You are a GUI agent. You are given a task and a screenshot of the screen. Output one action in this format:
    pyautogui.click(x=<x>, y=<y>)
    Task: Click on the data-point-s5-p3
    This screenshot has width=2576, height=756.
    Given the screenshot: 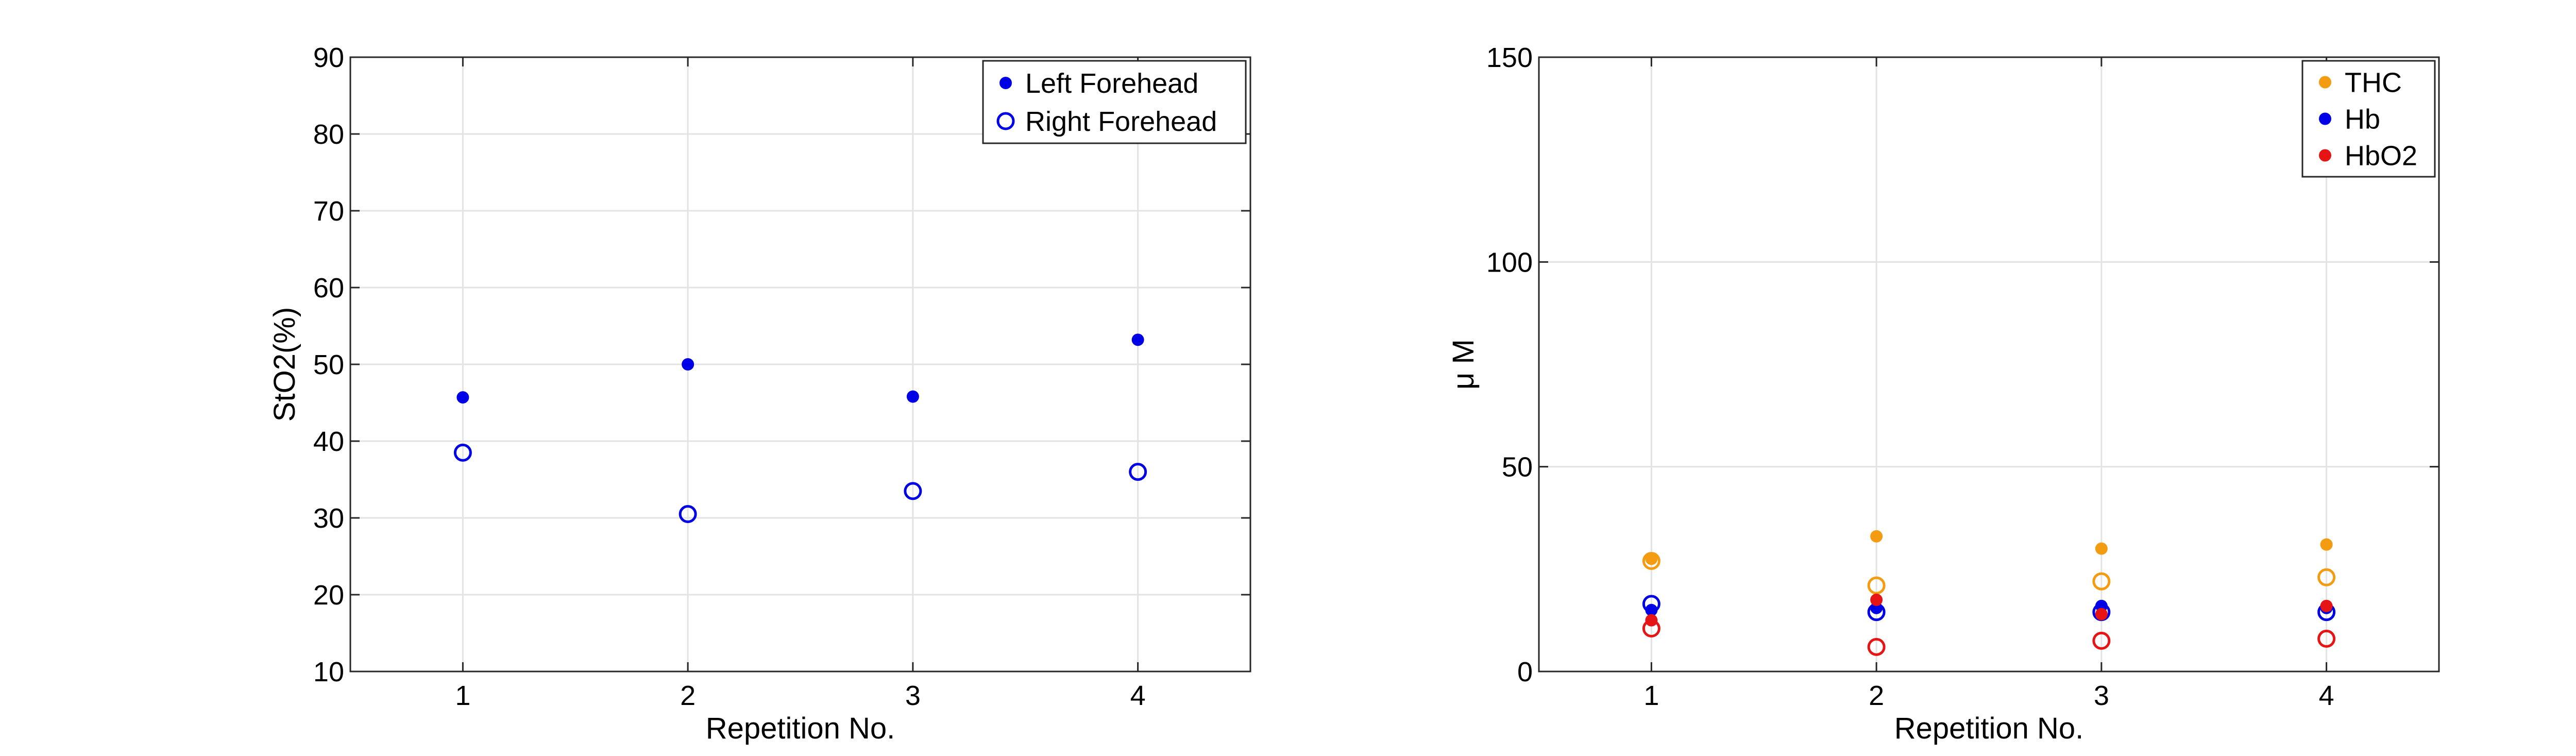 What is the action you would take?
    pyautogui.click(x=2327, y=639)
    